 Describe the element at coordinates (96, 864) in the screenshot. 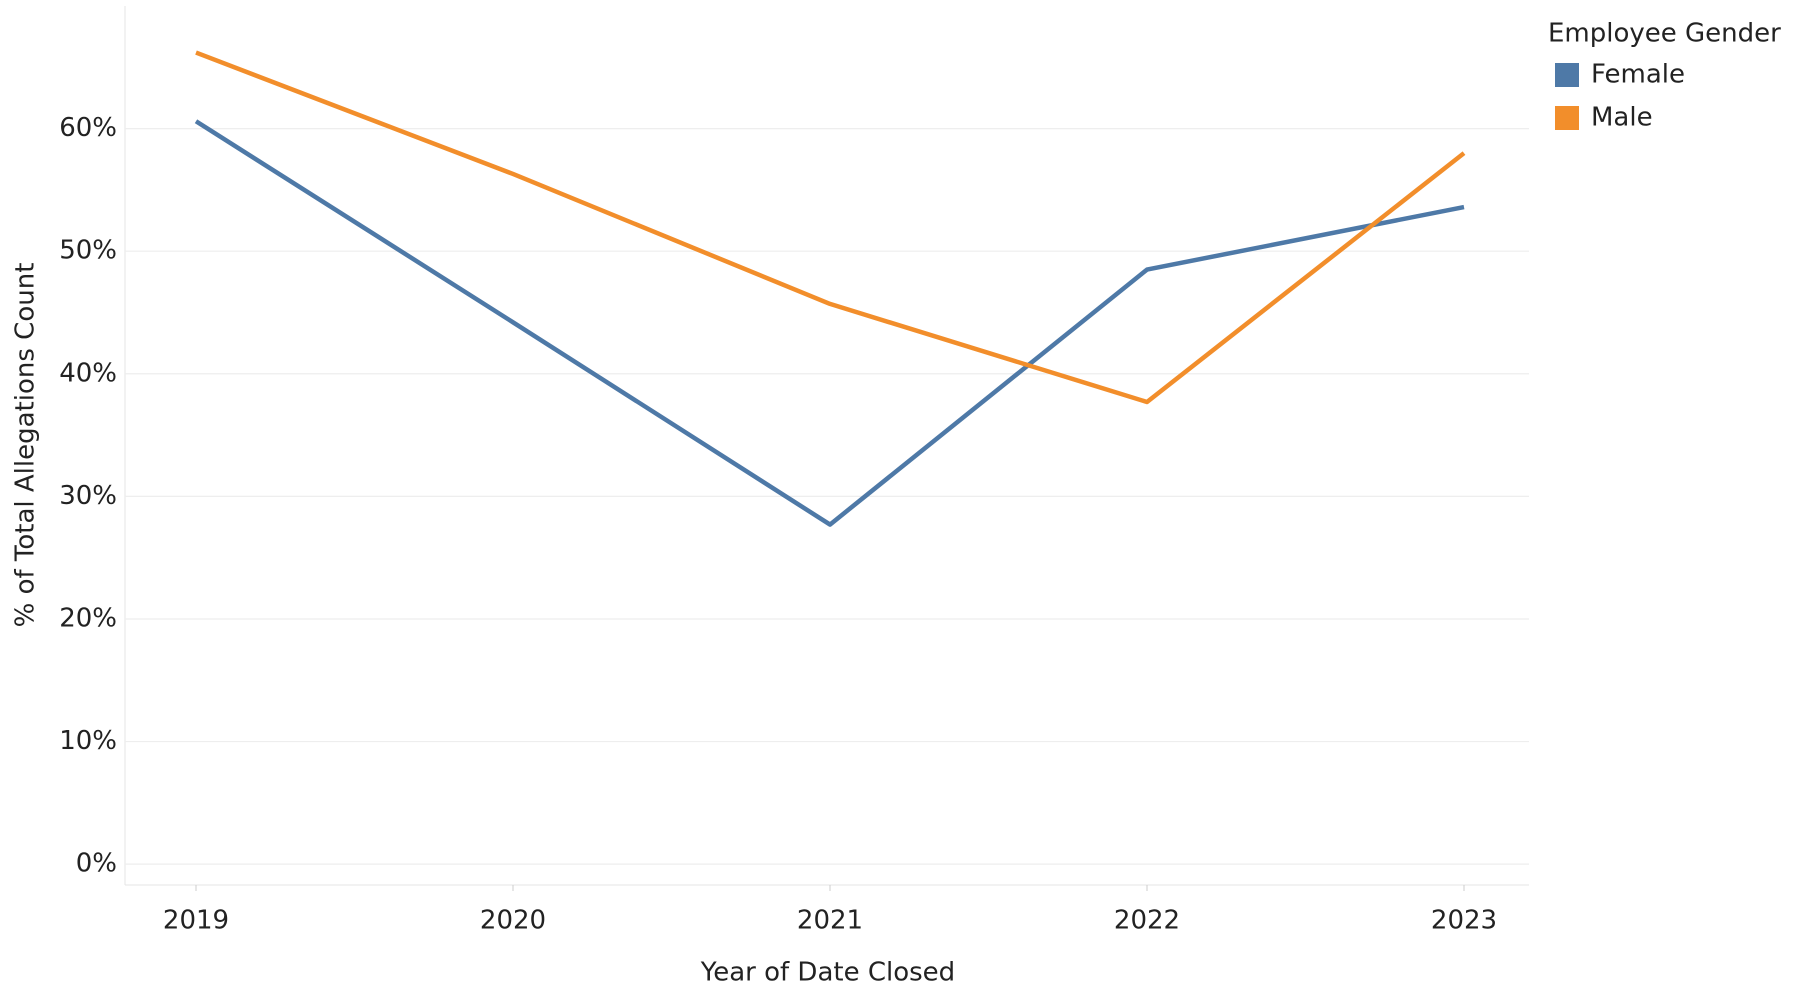

I see `y-tick-label: 0%` at that location.